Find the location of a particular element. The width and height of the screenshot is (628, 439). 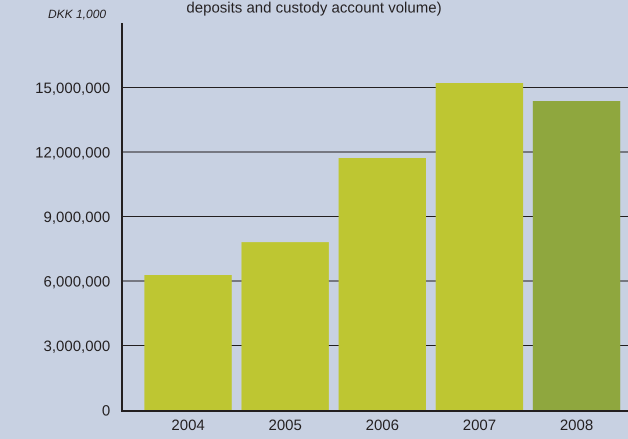

y-tick-label: 0 is located at coordinates (106, 411).